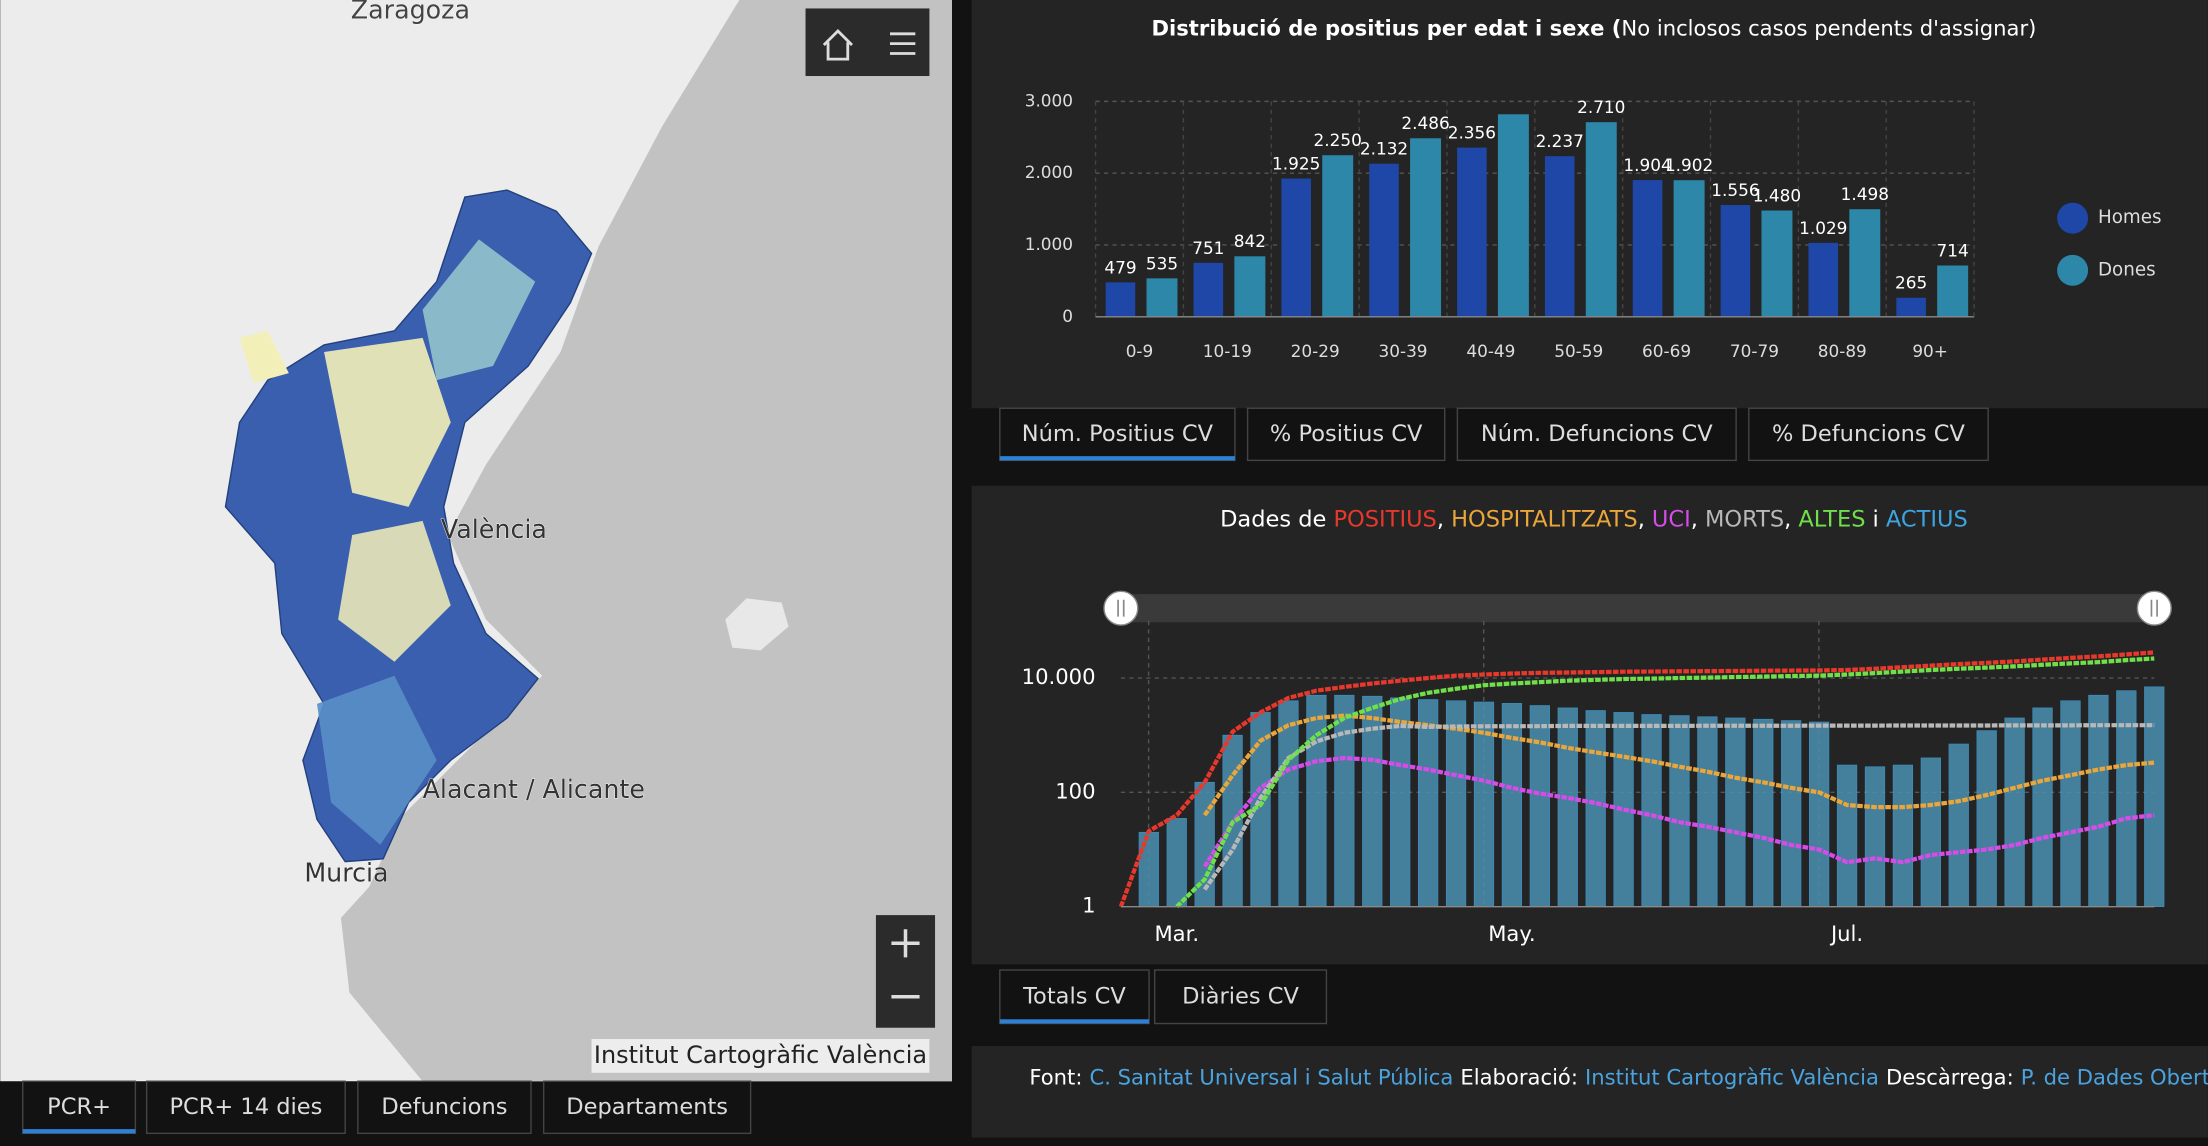 Image resolution: width=2208 pixels, height=1146 pixels. What do you see at coordinates (1930, 351) in the screenshot?
I see `x-tick-label: 90+` at bounding box center [1930, 351].